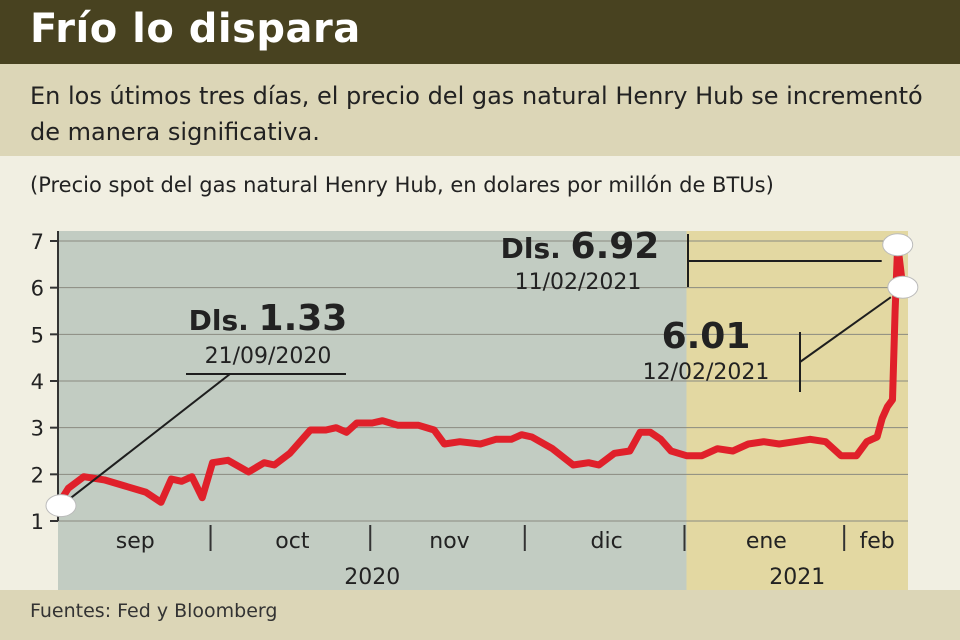 The width and height of the screenshot is (960, 640). Describe the element at coordinates (797, 410) in the screenshot. I see `plot-bg-2021` at that location.